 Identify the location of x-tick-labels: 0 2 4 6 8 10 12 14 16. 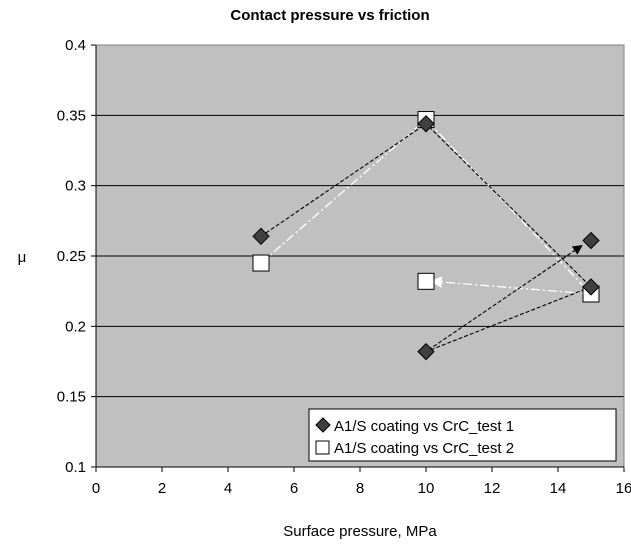
(361, 488).